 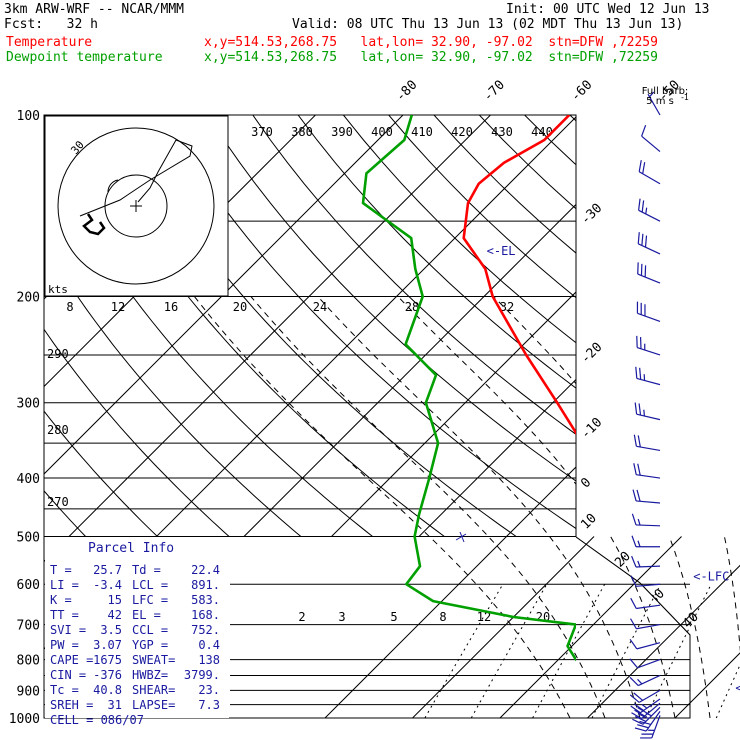 I want to click on parcel-info-key: K =, so click(x=61, y=600).